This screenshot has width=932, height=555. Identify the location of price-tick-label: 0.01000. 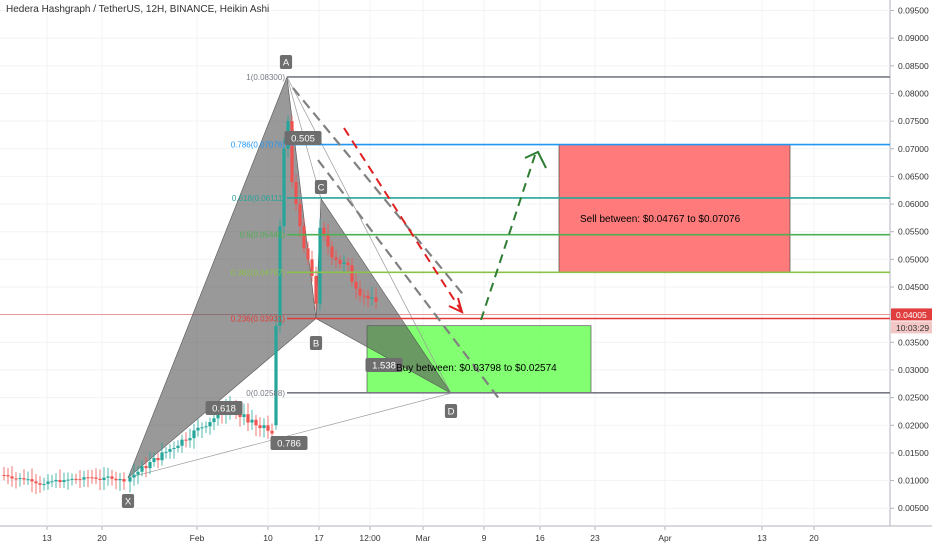
(913, 481).